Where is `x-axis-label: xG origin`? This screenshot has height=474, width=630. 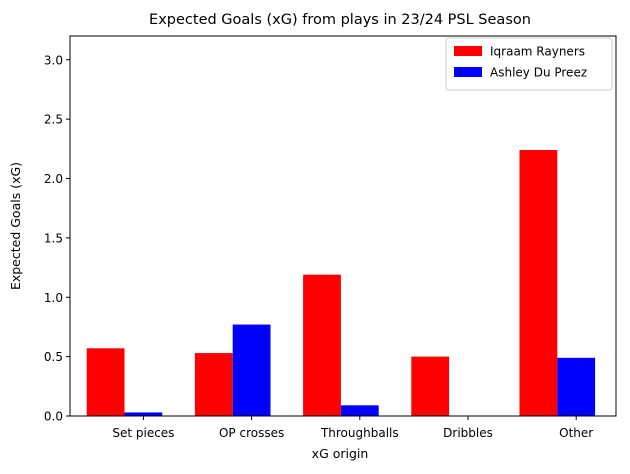
x-axis-label: xG origin is located at coordinates (340, 453).